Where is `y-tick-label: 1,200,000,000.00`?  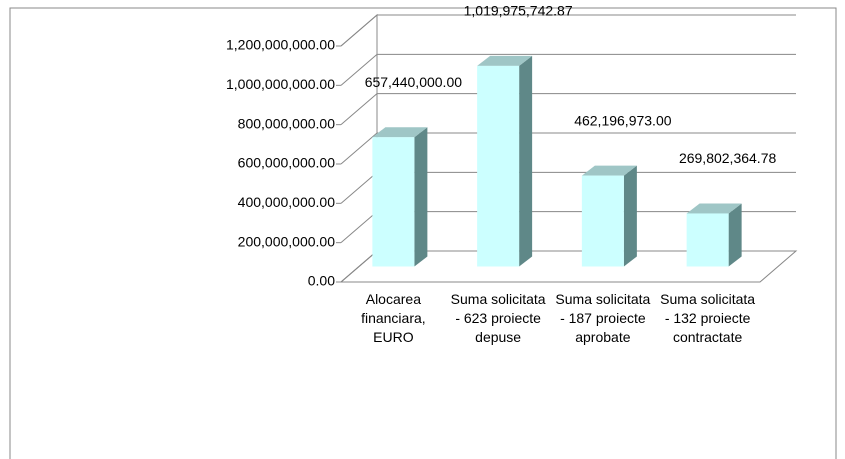 y-tick-label: 1,200,000,000.00 is located at coordinates (280, 45).